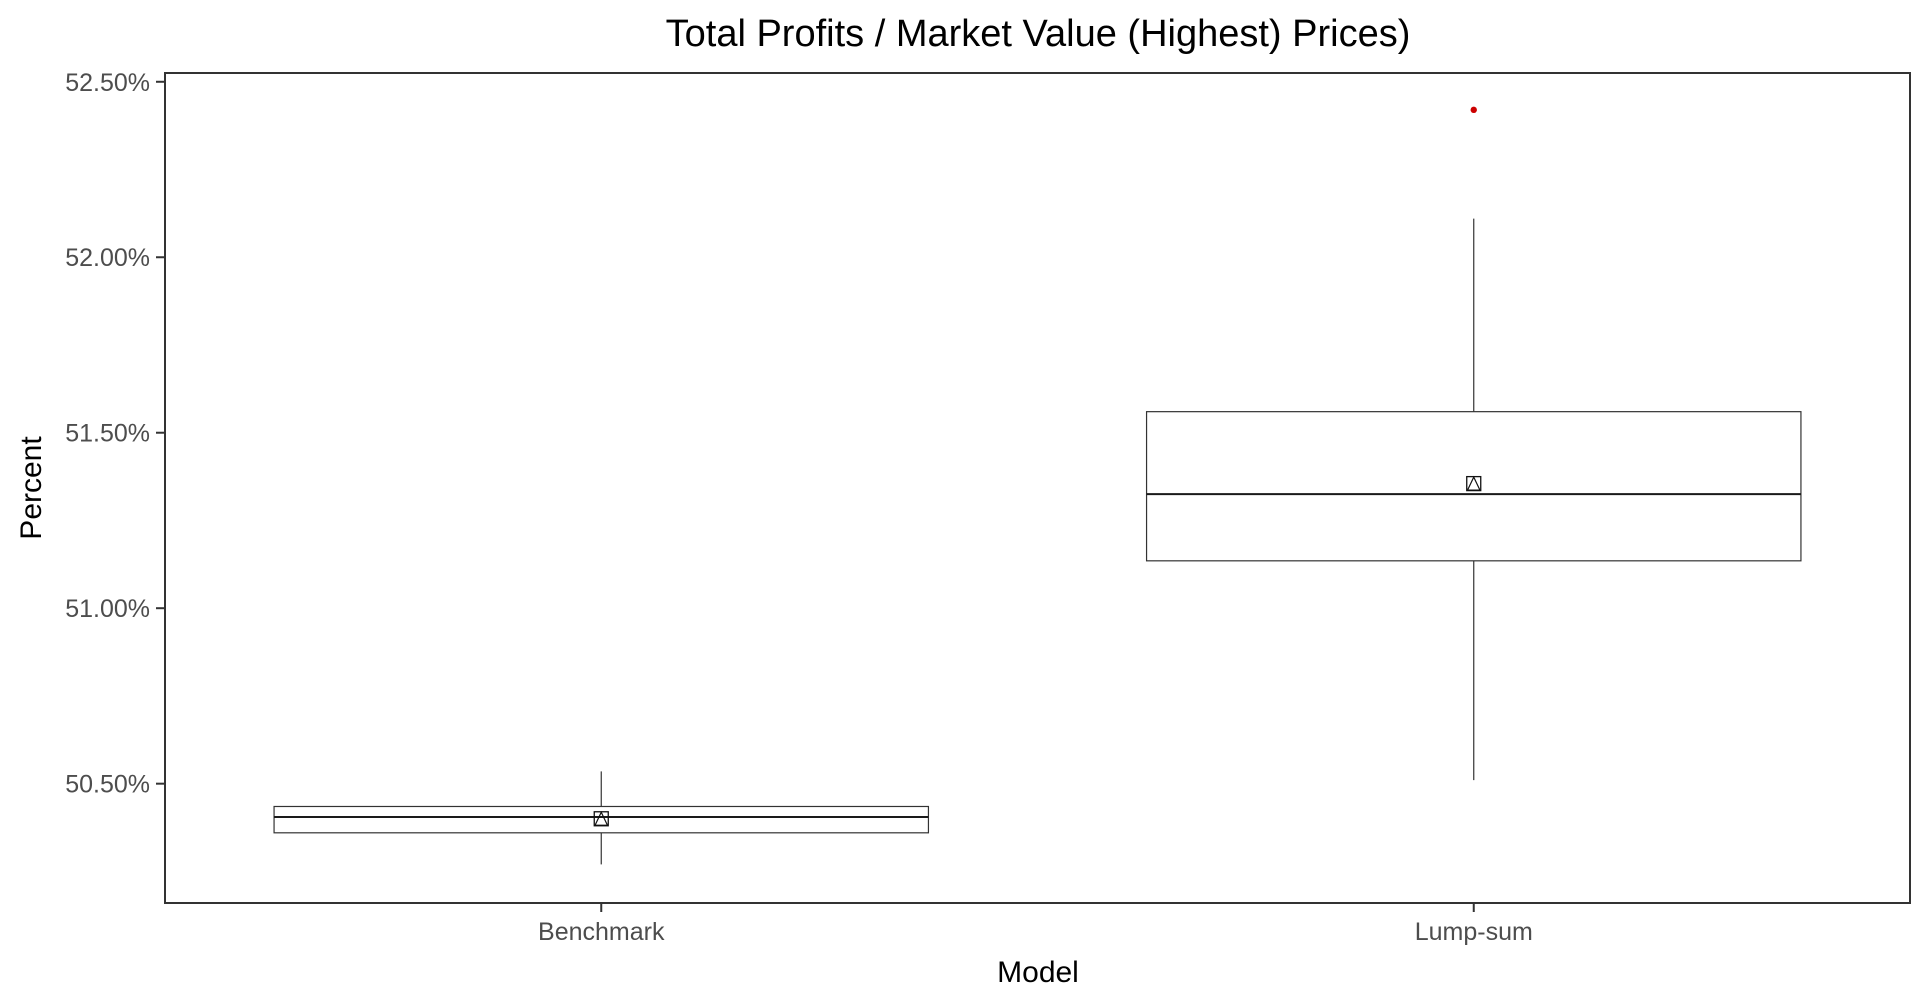  Describe the element at coordinates (107, 83) in the screenshot. I see `y-tick-label: 52.50%` at that location.